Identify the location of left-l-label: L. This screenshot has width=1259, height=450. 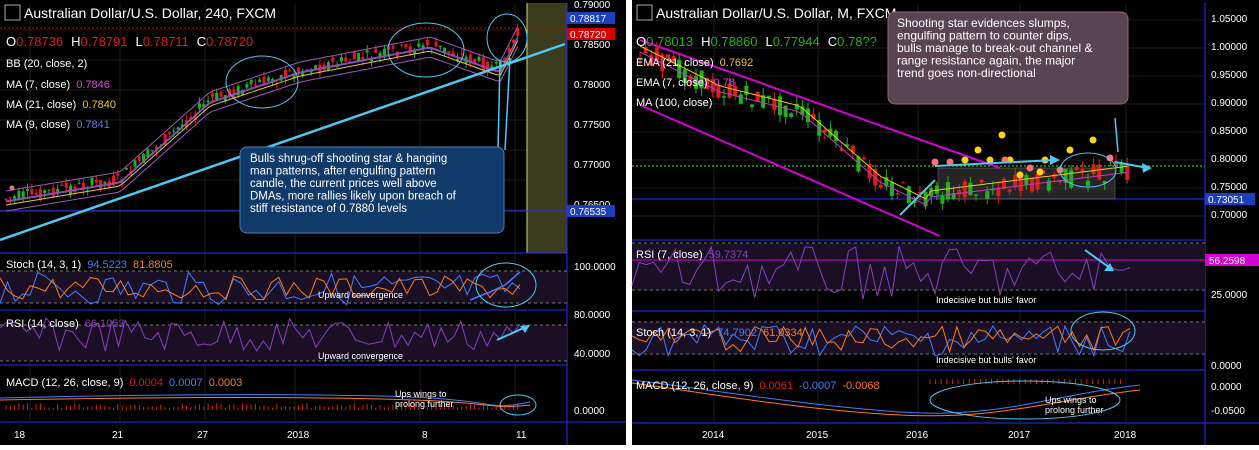
(139, 41).